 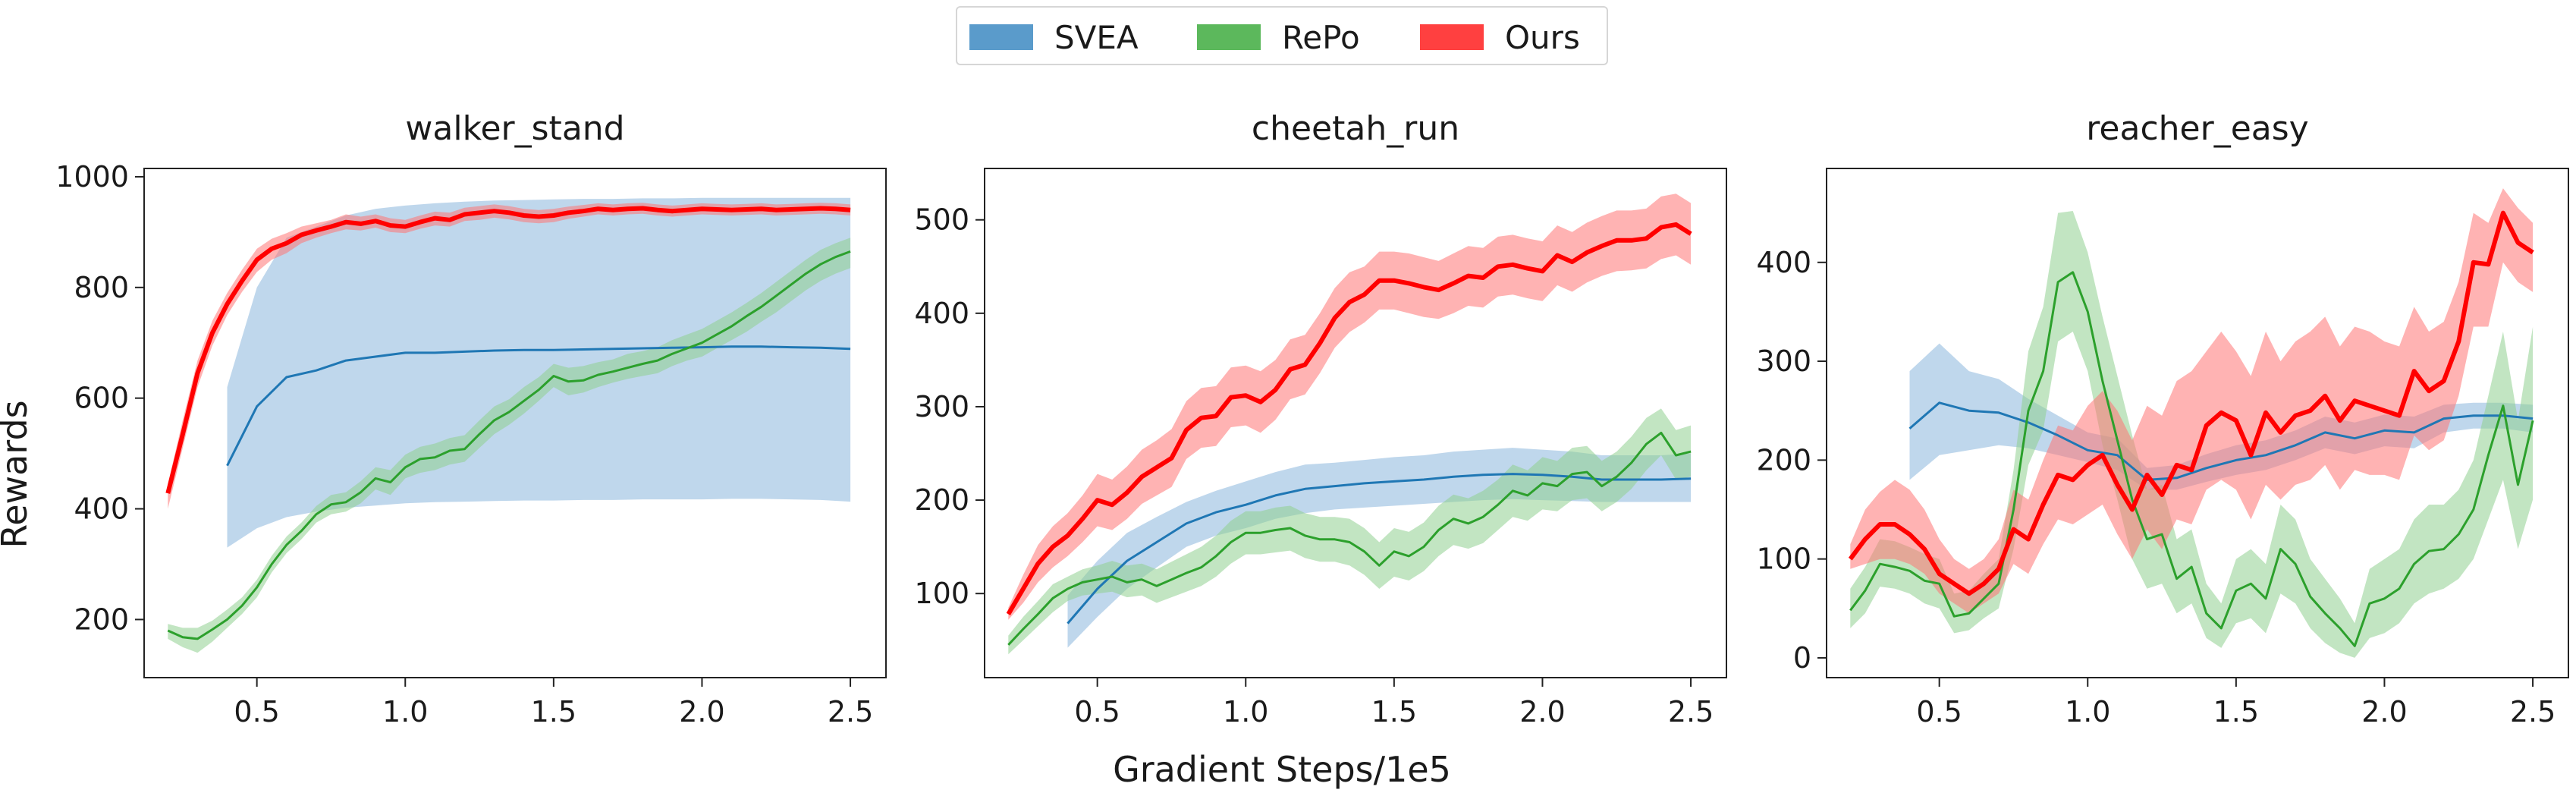 I want to click on legend: SVEA RePo Ours, so click(x=1282, y=35).